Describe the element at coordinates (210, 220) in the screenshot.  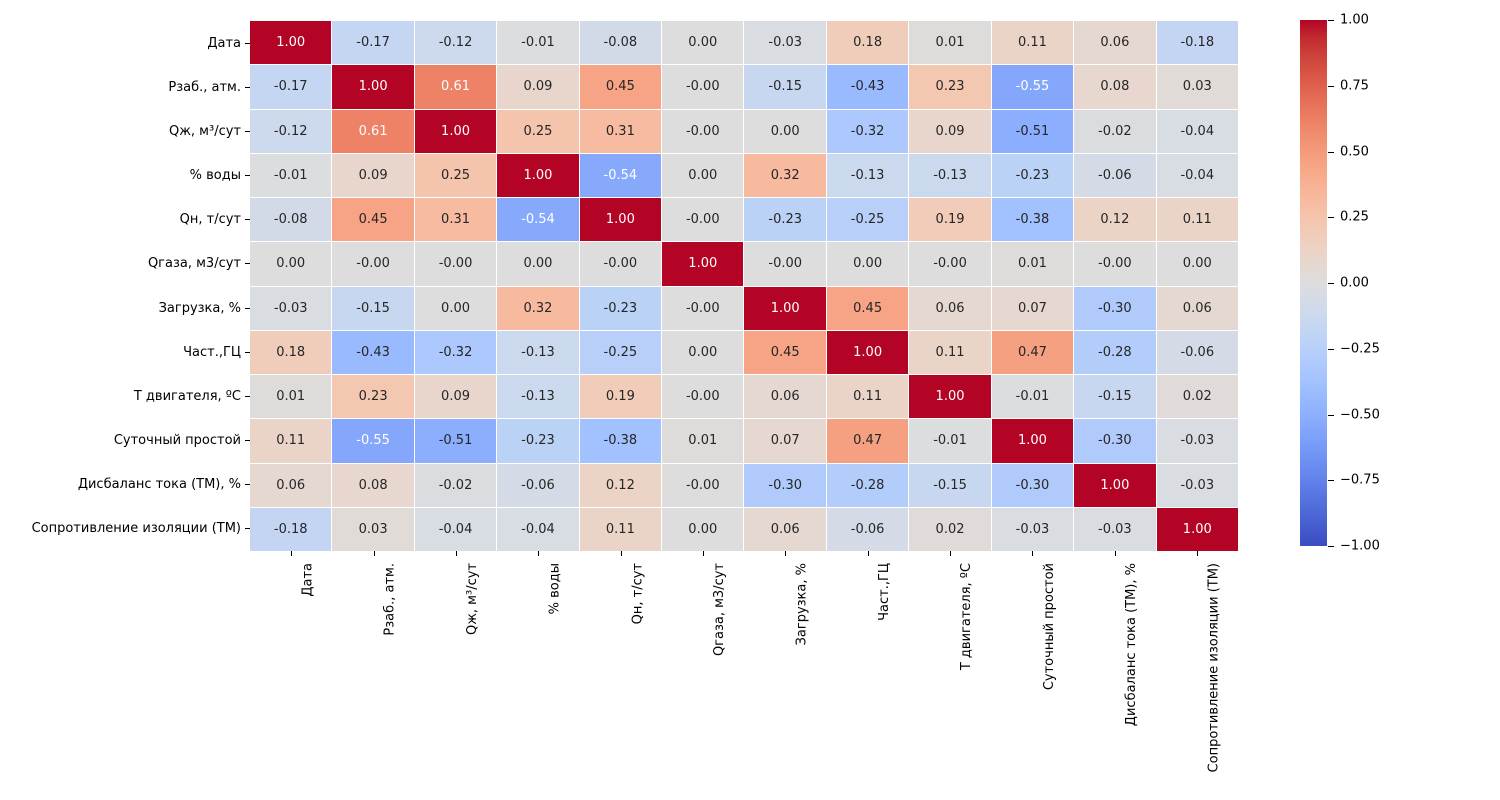
I see `y-tick-label-text: Qн, т/сут` at that location.